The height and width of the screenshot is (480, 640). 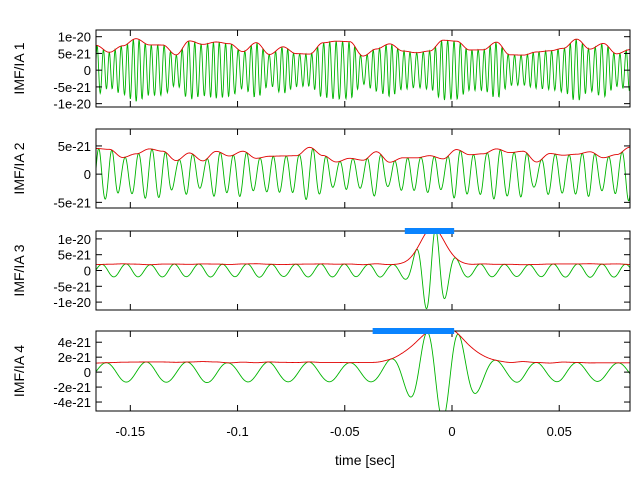 What do you see at coordinates (74, 37) in the screenshot?
I see `panel-1-ytick-label: 1e-20` at bounding box center [74, 37].